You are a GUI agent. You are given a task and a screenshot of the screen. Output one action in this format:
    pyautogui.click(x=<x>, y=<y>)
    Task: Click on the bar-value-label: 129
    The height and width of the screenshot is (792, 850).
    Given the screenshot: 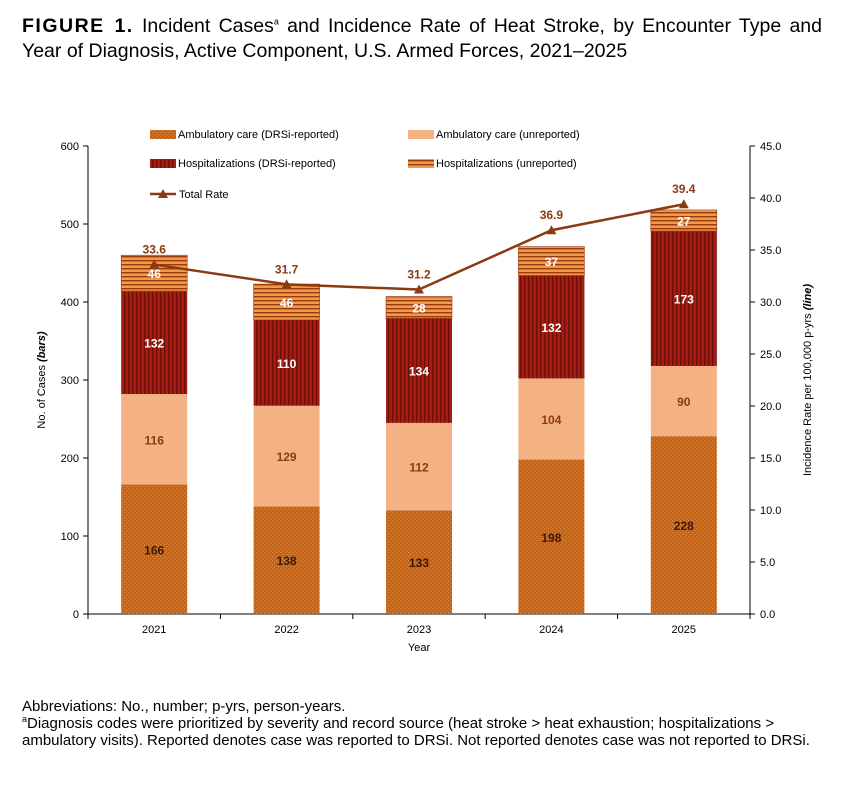 What is the action you would take?
    pyautogui.click(x=287, y=457)
    